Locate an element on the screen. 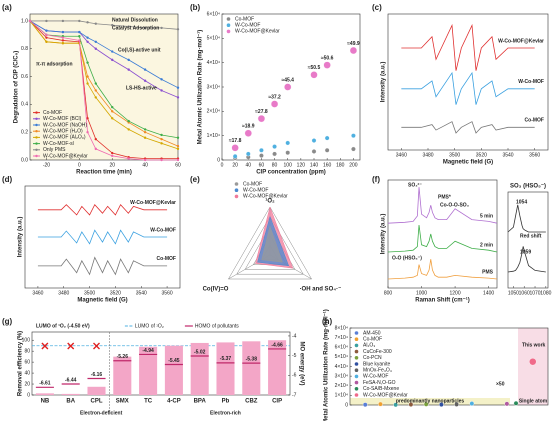 This screenshot has height=421, width=553. x-tick-label: 100 is located at coordinates (288, 165).